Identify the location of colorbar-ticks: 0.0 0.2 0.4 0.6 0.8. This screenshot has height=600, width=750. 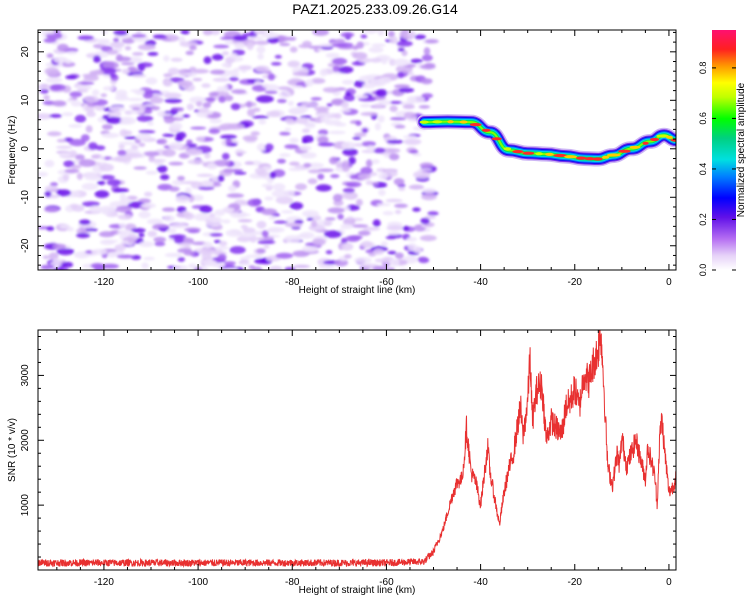
(717, 169).